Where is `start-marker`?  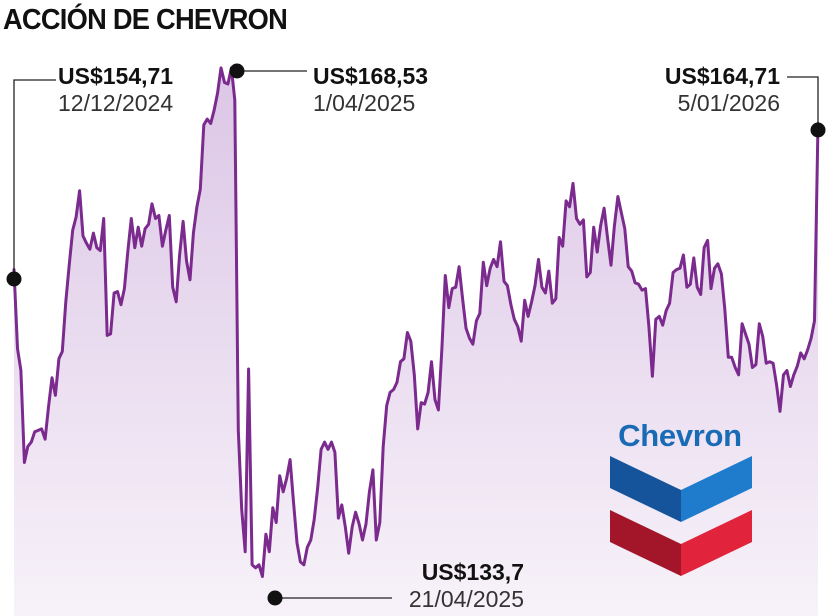 start-marker is located at coordinates (14, 279).